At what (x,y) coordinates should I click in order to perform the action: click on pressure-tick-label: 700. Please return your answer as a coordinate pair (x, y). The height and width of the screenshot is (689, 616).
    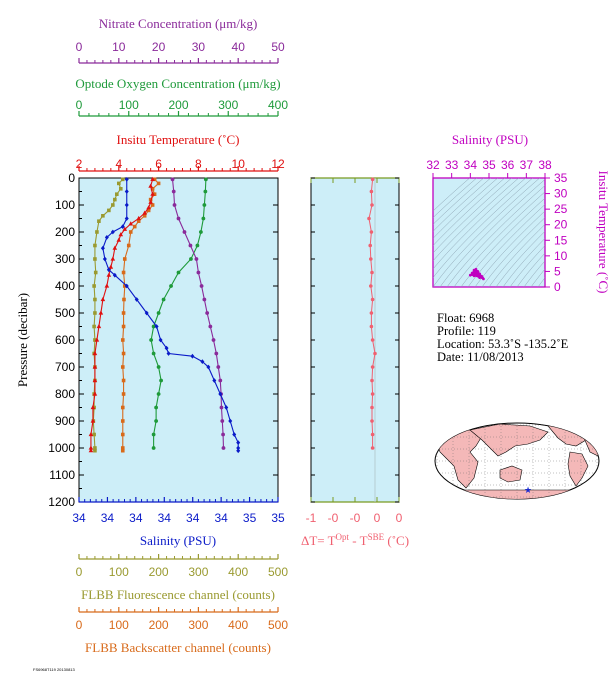
    Looking at the image, I should click on (65, 367).